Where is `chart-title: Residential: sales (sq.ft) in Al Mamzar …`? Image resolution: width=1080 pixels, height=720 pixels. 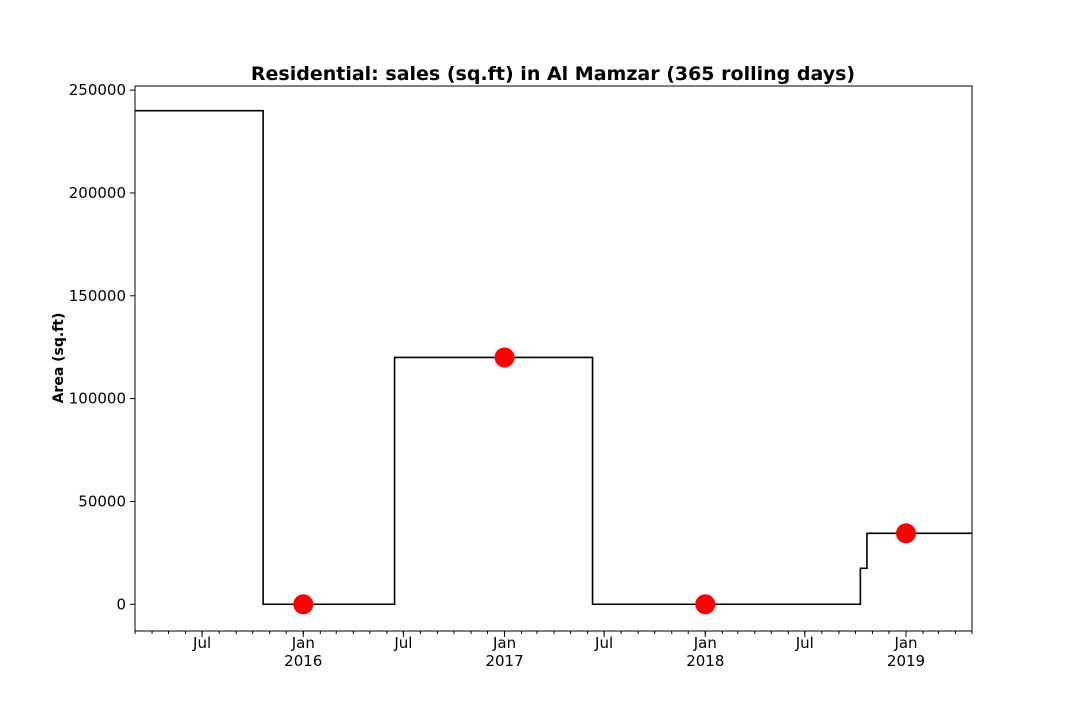 chart-title: Residential: sales (sq.ft) in Al Mamzar … is located at coordinates (553, 74).